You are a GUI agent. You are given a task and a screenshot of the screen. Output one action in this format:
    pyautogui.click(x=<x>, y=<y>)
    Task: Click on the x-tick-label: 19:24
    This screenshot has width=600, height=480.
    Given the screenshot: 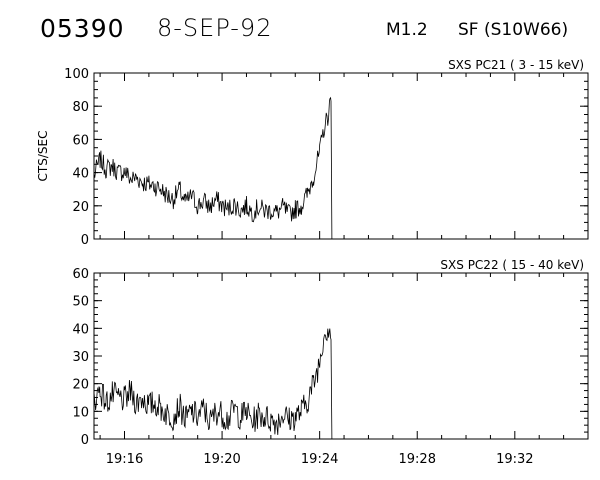 What is the action you would take?
    pyautogui.click(x=319, y=459)
    